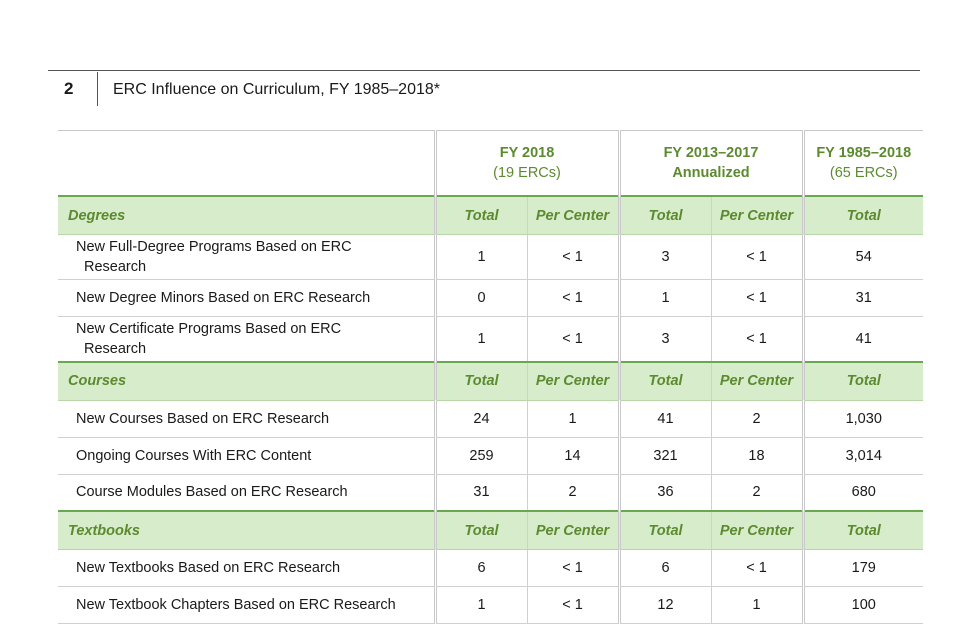  I want to click on cell-value: 0, so click(480, 298).